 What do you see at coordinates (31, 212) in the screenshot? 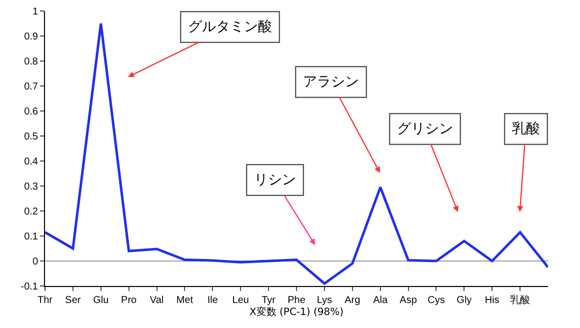
I see `y-tick-label: 0.2` at bounding box center [31, 212].